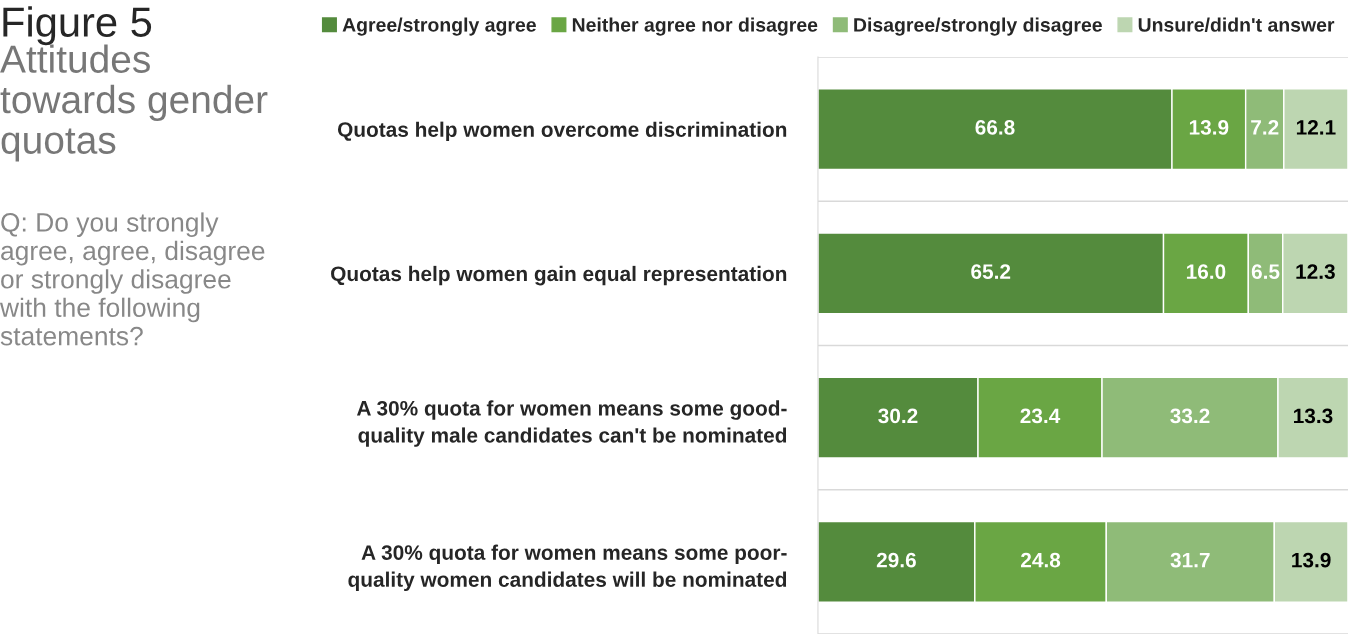 The height and width of the screenshot is (634, 1352). What do you see at coordinates (898, 416) in the screenshot?
I see `data-label: 30.2` at bounding box center [898, 416].